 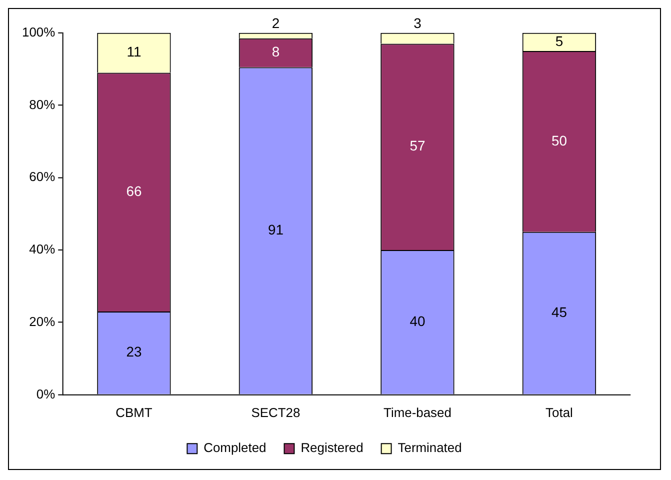 I want to click on y-tick-label: 60%, so click(x=42, y=176).